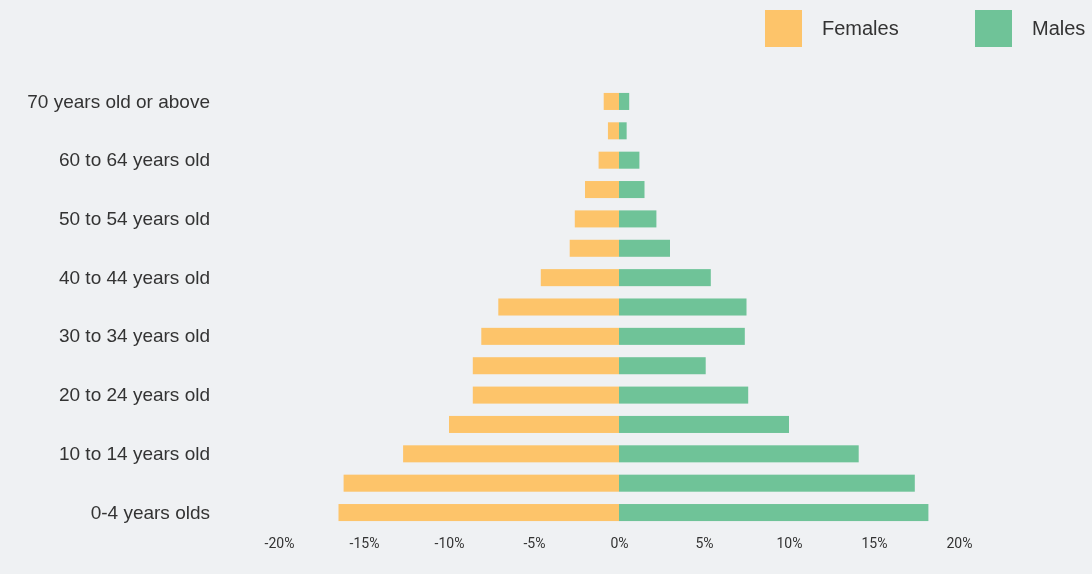  I want to click on legend-label: Males, so click(1059, 28).